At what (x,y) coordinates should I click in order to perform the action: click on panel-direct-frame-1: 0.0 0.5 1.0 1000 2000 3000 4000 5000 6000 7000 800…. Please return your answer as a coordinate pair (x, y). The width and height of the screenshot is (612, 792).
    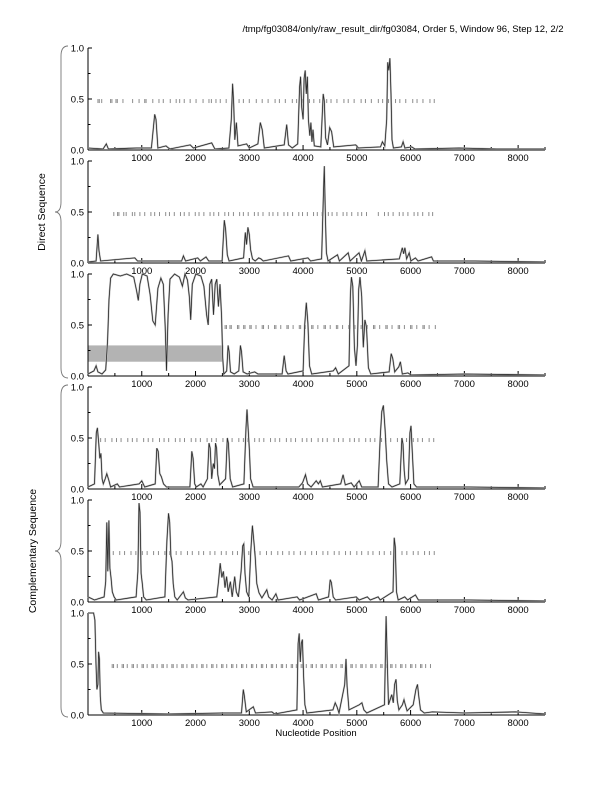
    Looking at the image, I should click on (308, 104).